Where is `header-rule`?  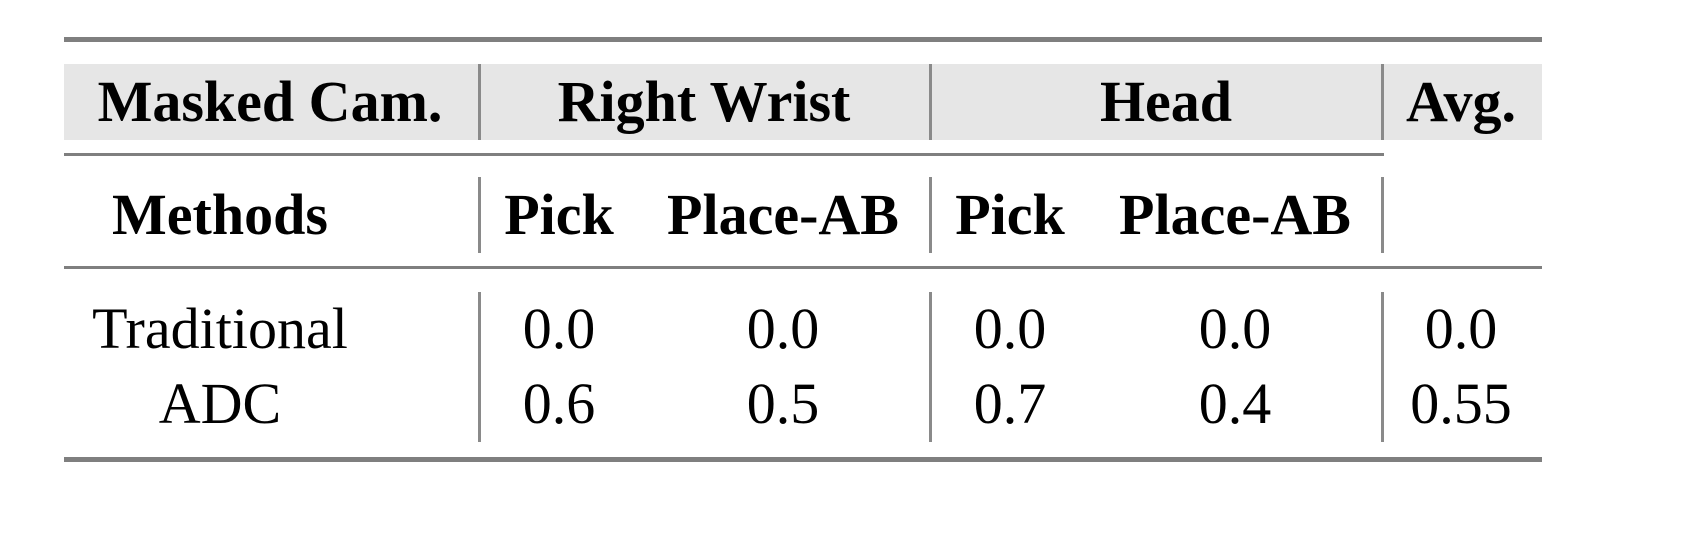 header-rule is located at coordinates (803, 267).